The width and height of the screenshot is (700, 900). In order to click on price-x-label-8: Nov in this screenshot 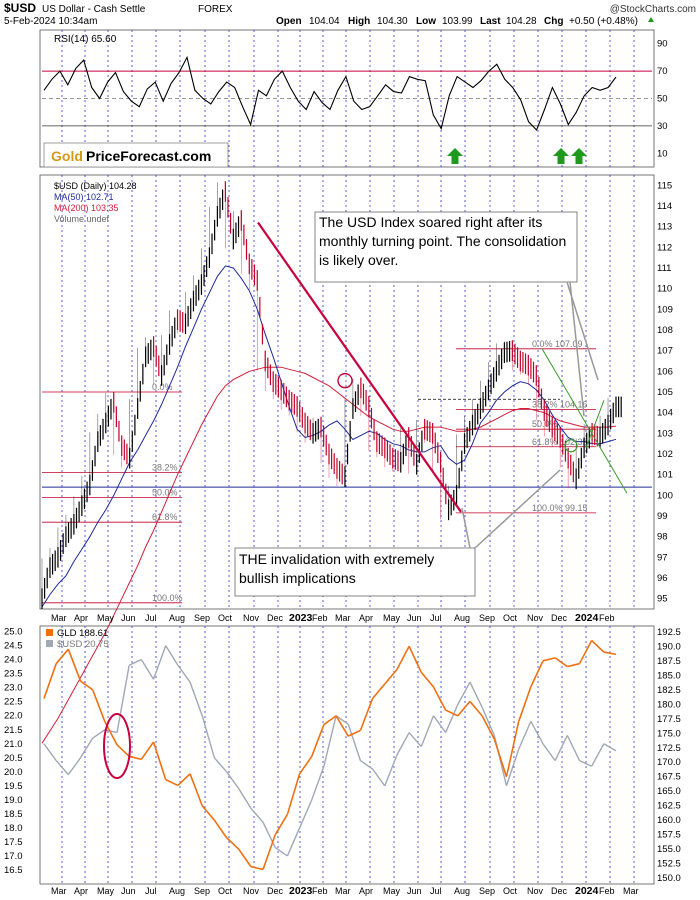, I will do `click(251, 618)`.